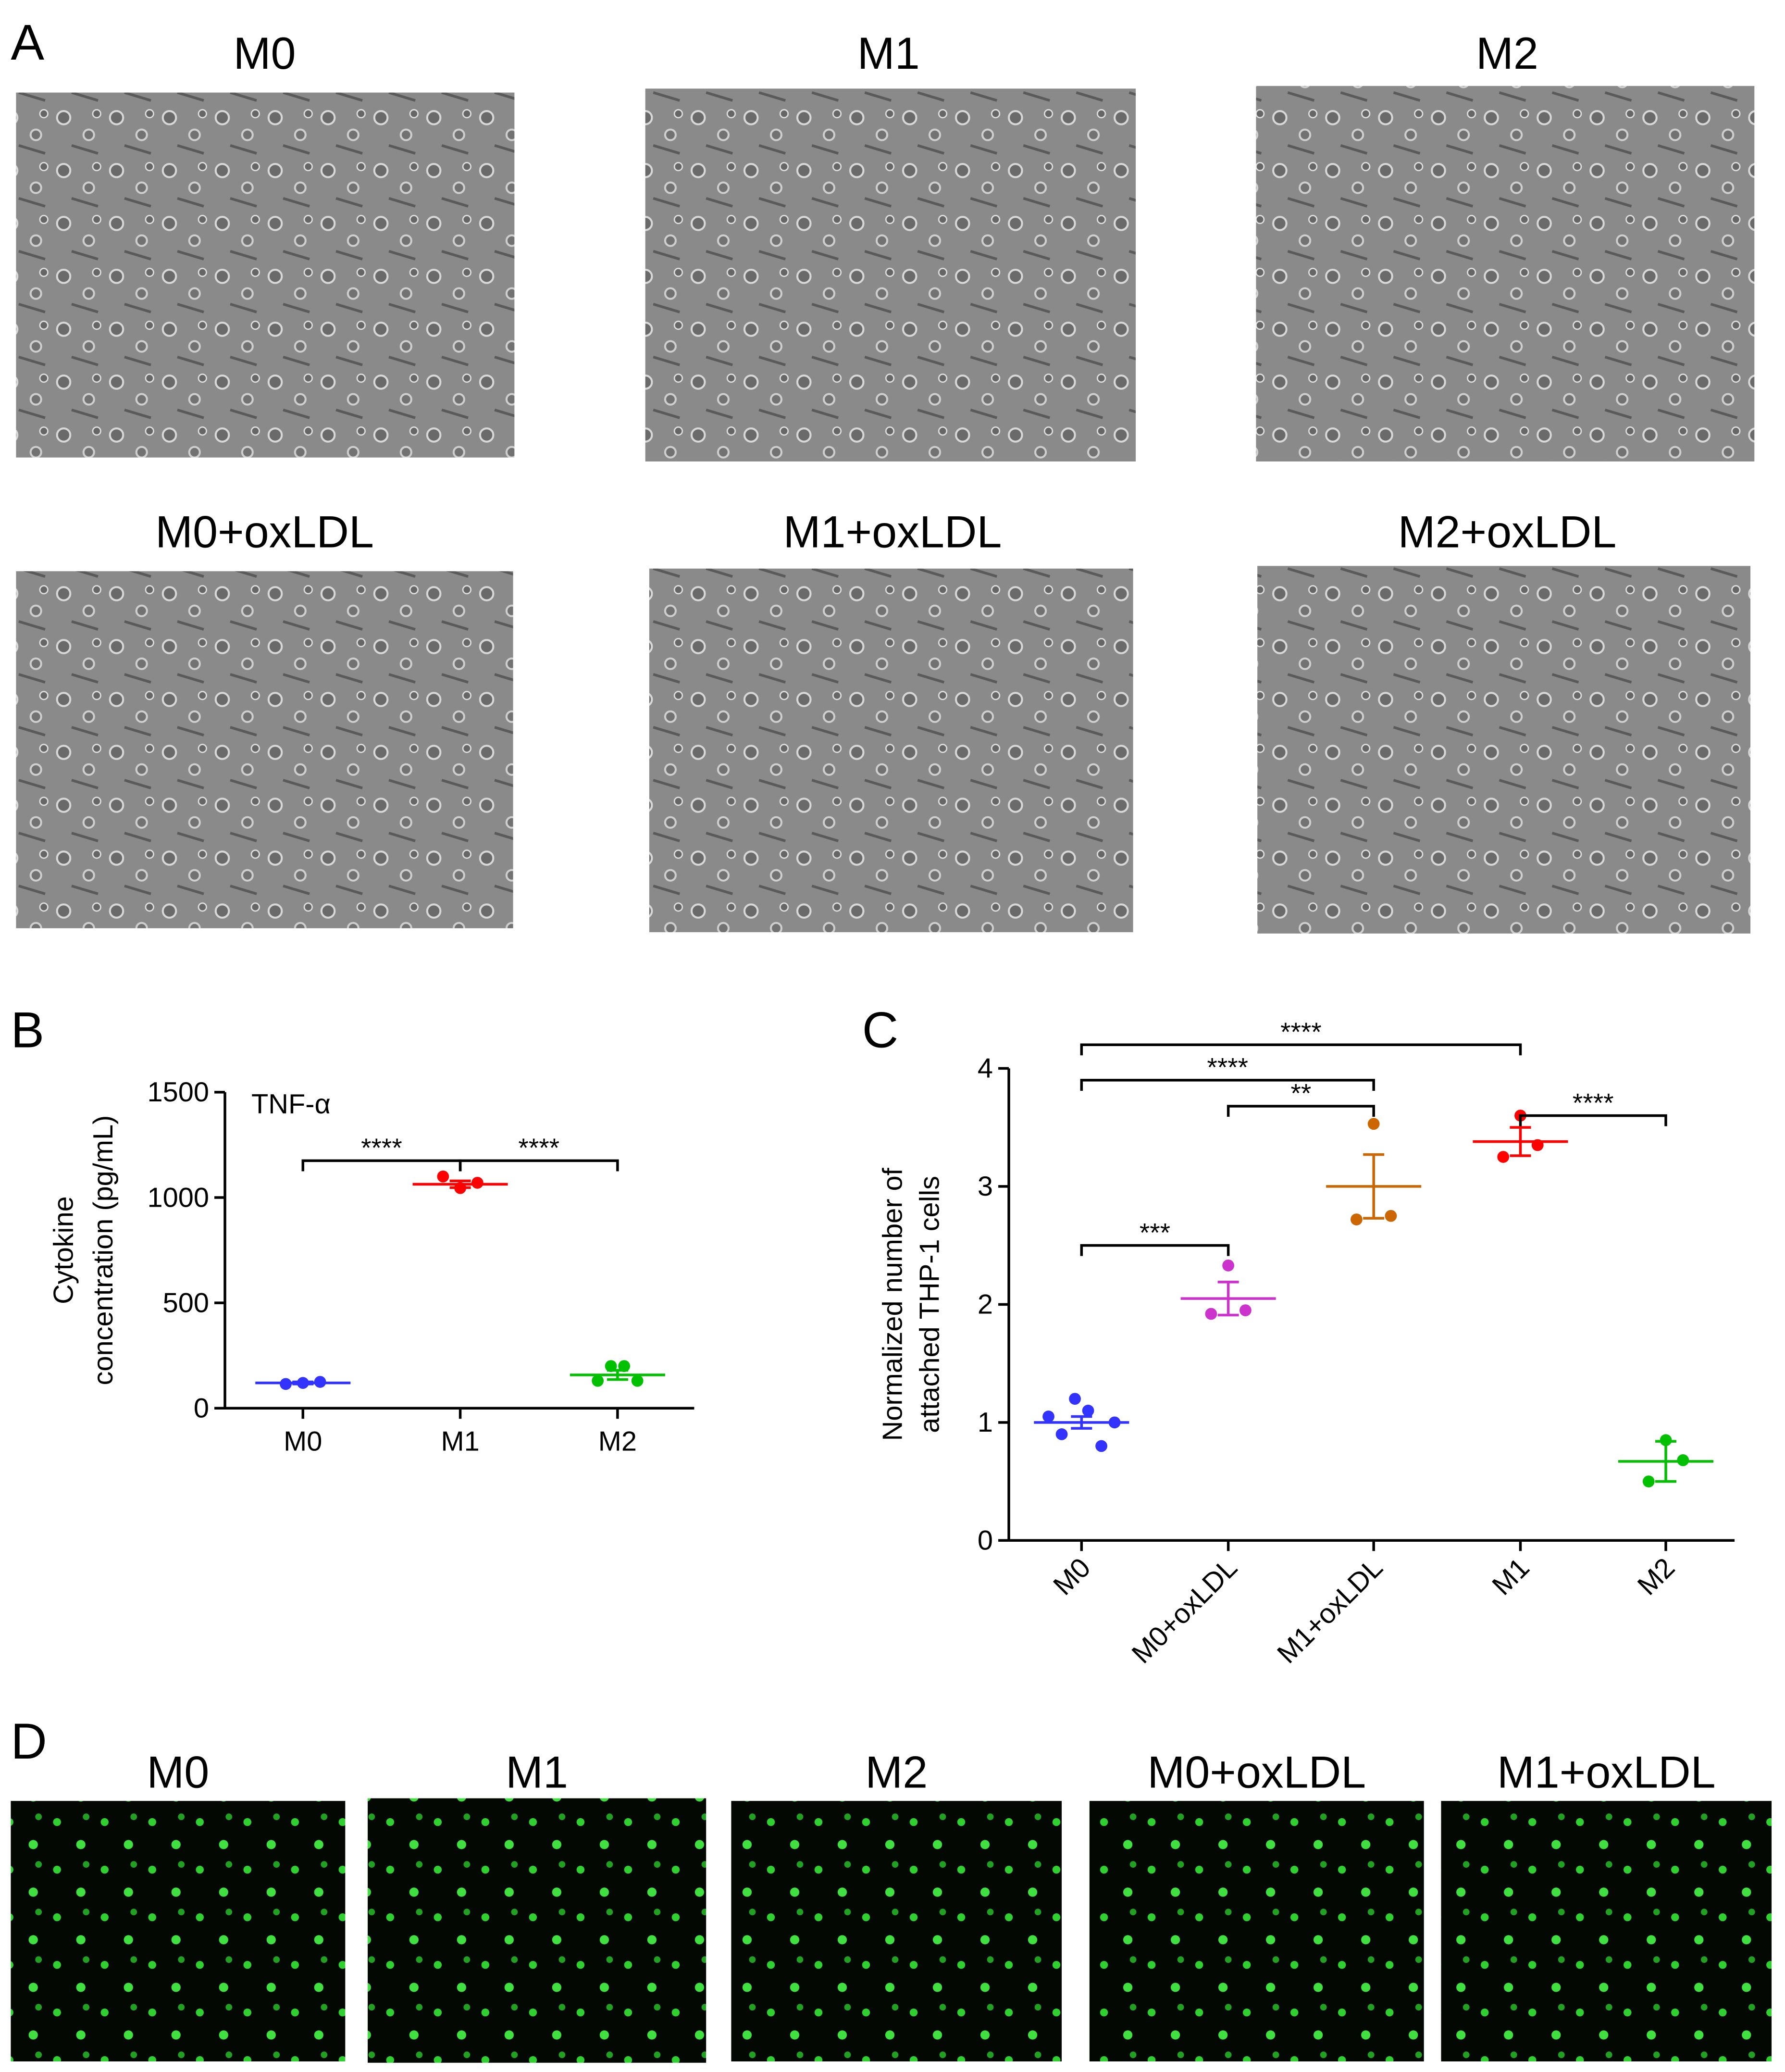  What do you see at coordinates (179, 1092) in the screenshot?
I see `y-tick-label: 1500` at bounding box center [179, 1092].